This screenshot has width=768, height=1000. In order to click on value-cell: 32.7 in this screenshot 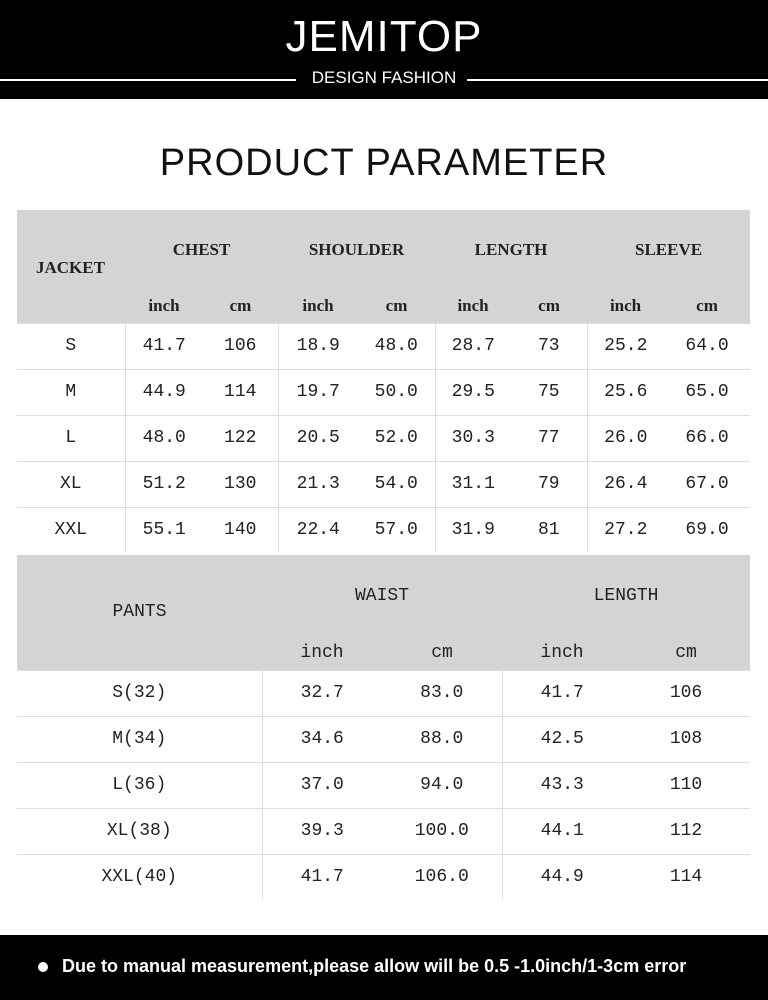, I will do `click(321, 692)`.